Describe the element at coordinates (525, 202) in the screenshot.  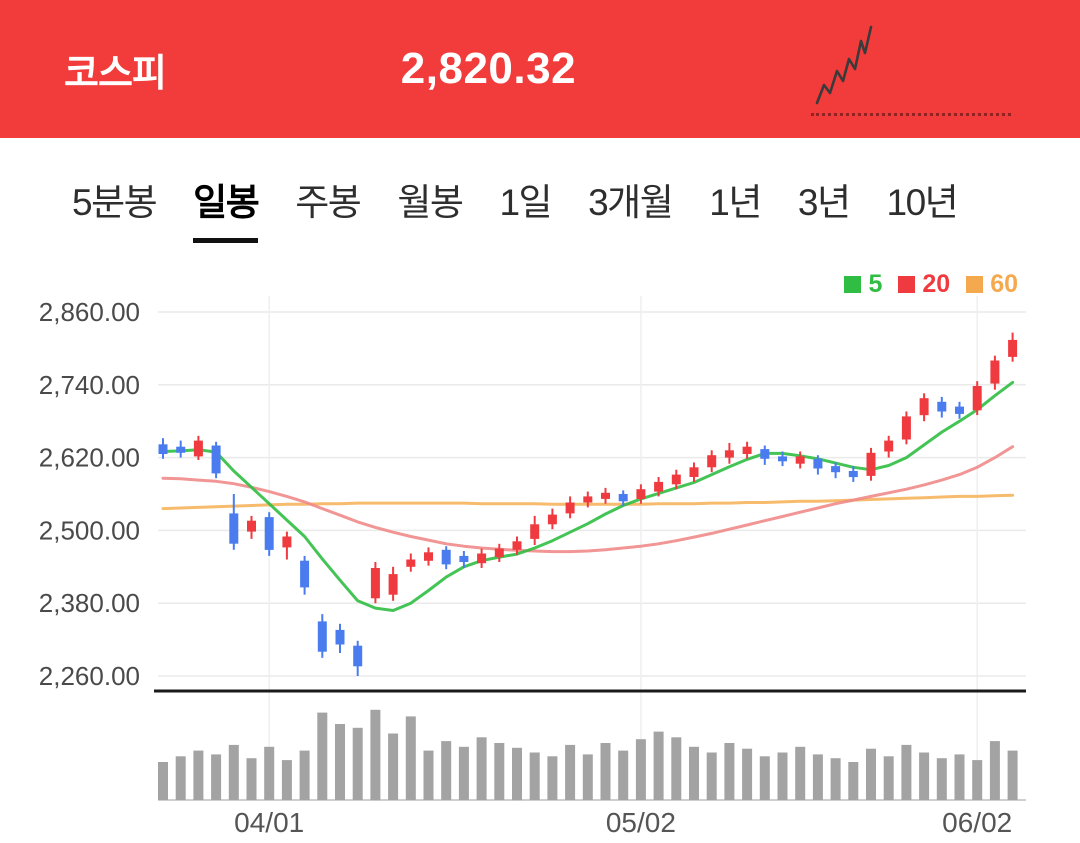
I see `tab-1day: 1일` at that location.